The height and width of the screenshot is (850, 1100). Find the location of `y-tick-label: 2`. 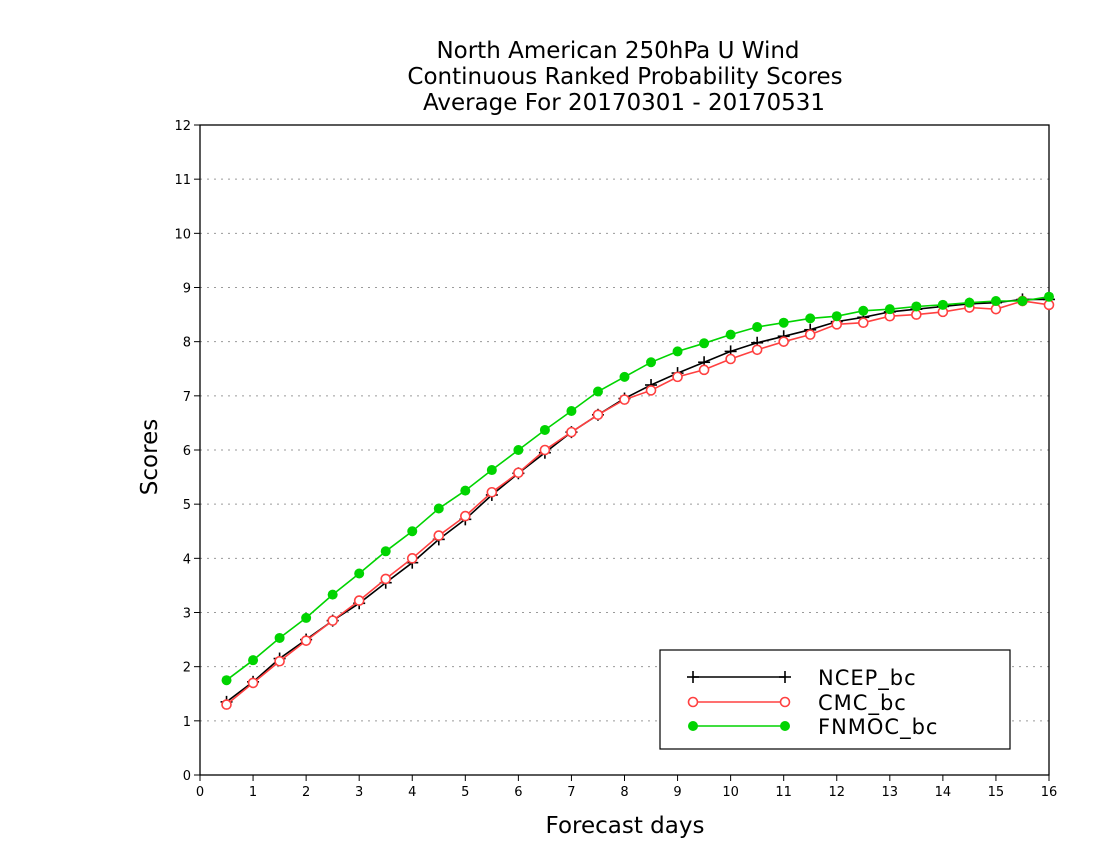

y-tick-label: 2 is located at coordinates (187, 668).